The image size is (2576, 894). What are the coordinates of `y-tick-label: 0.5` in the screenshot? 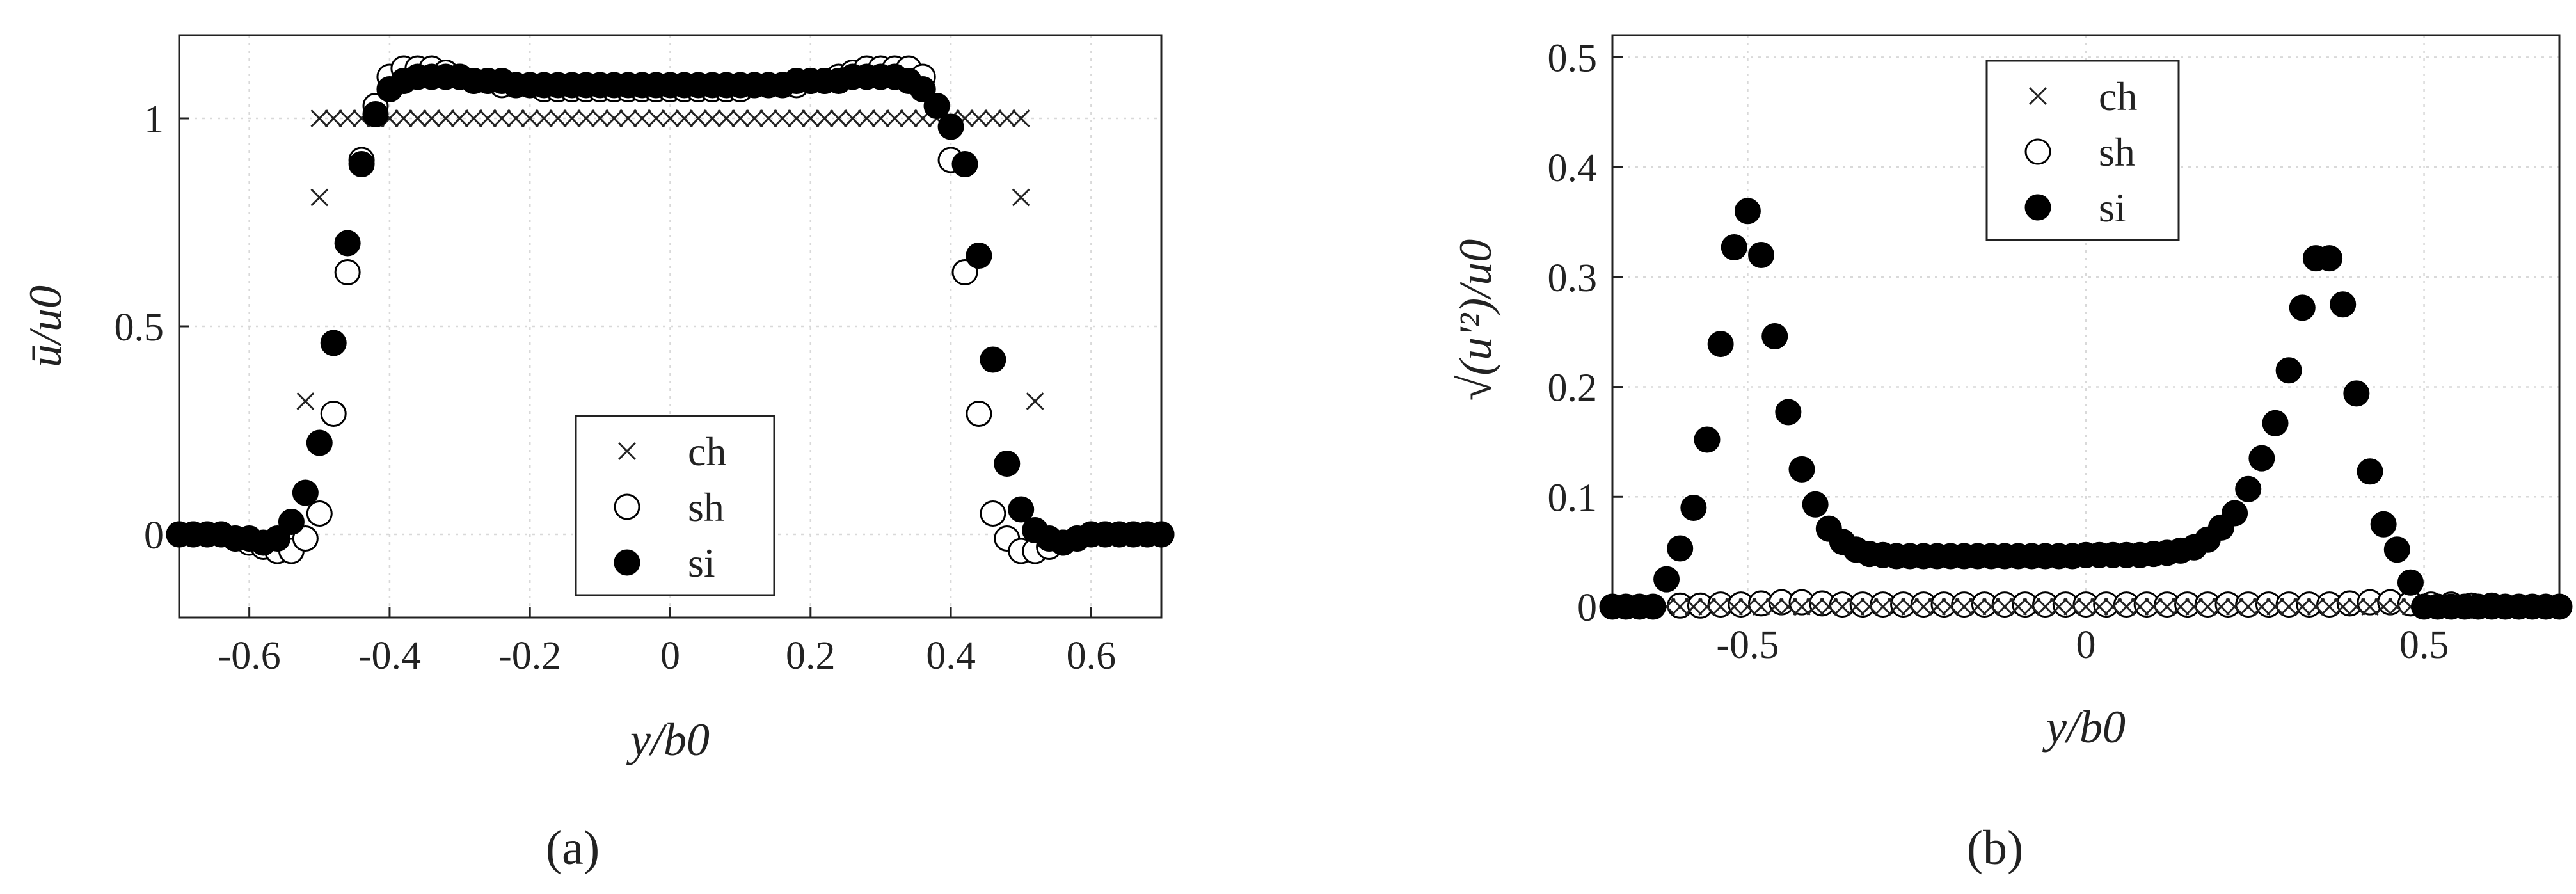 It's located at (139, 327).